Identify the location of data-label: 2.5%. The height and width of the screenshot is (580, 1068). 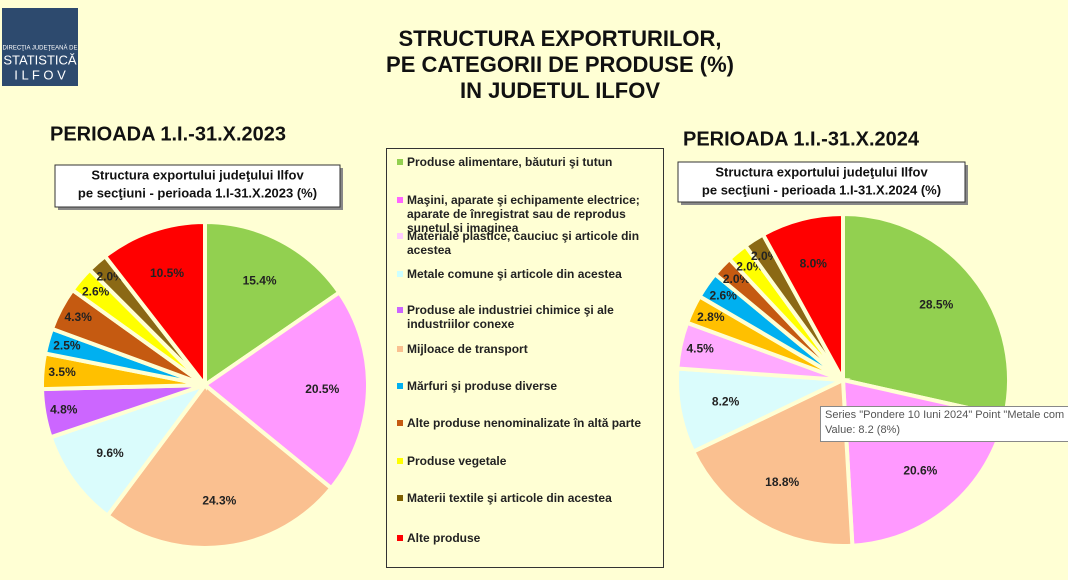
(67, 345).